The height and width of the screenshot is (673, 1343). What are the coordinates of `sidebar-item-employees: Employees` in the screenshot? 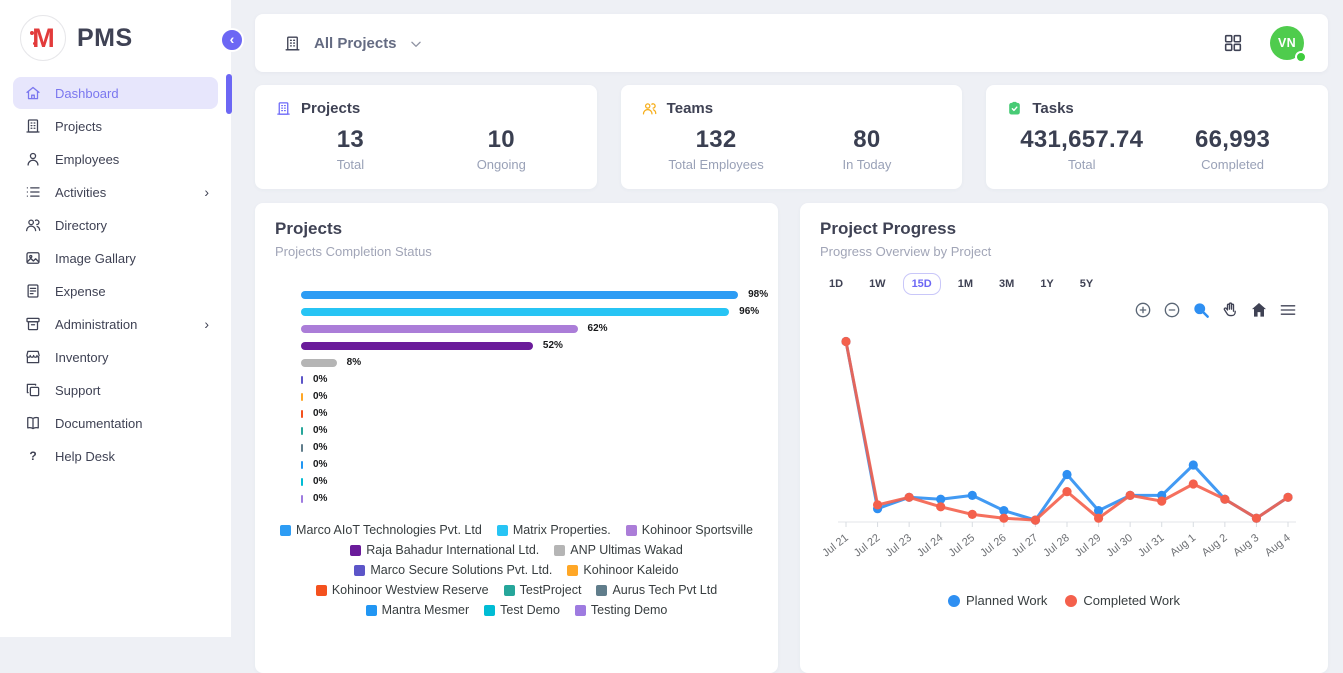 It's located at (115, 159).